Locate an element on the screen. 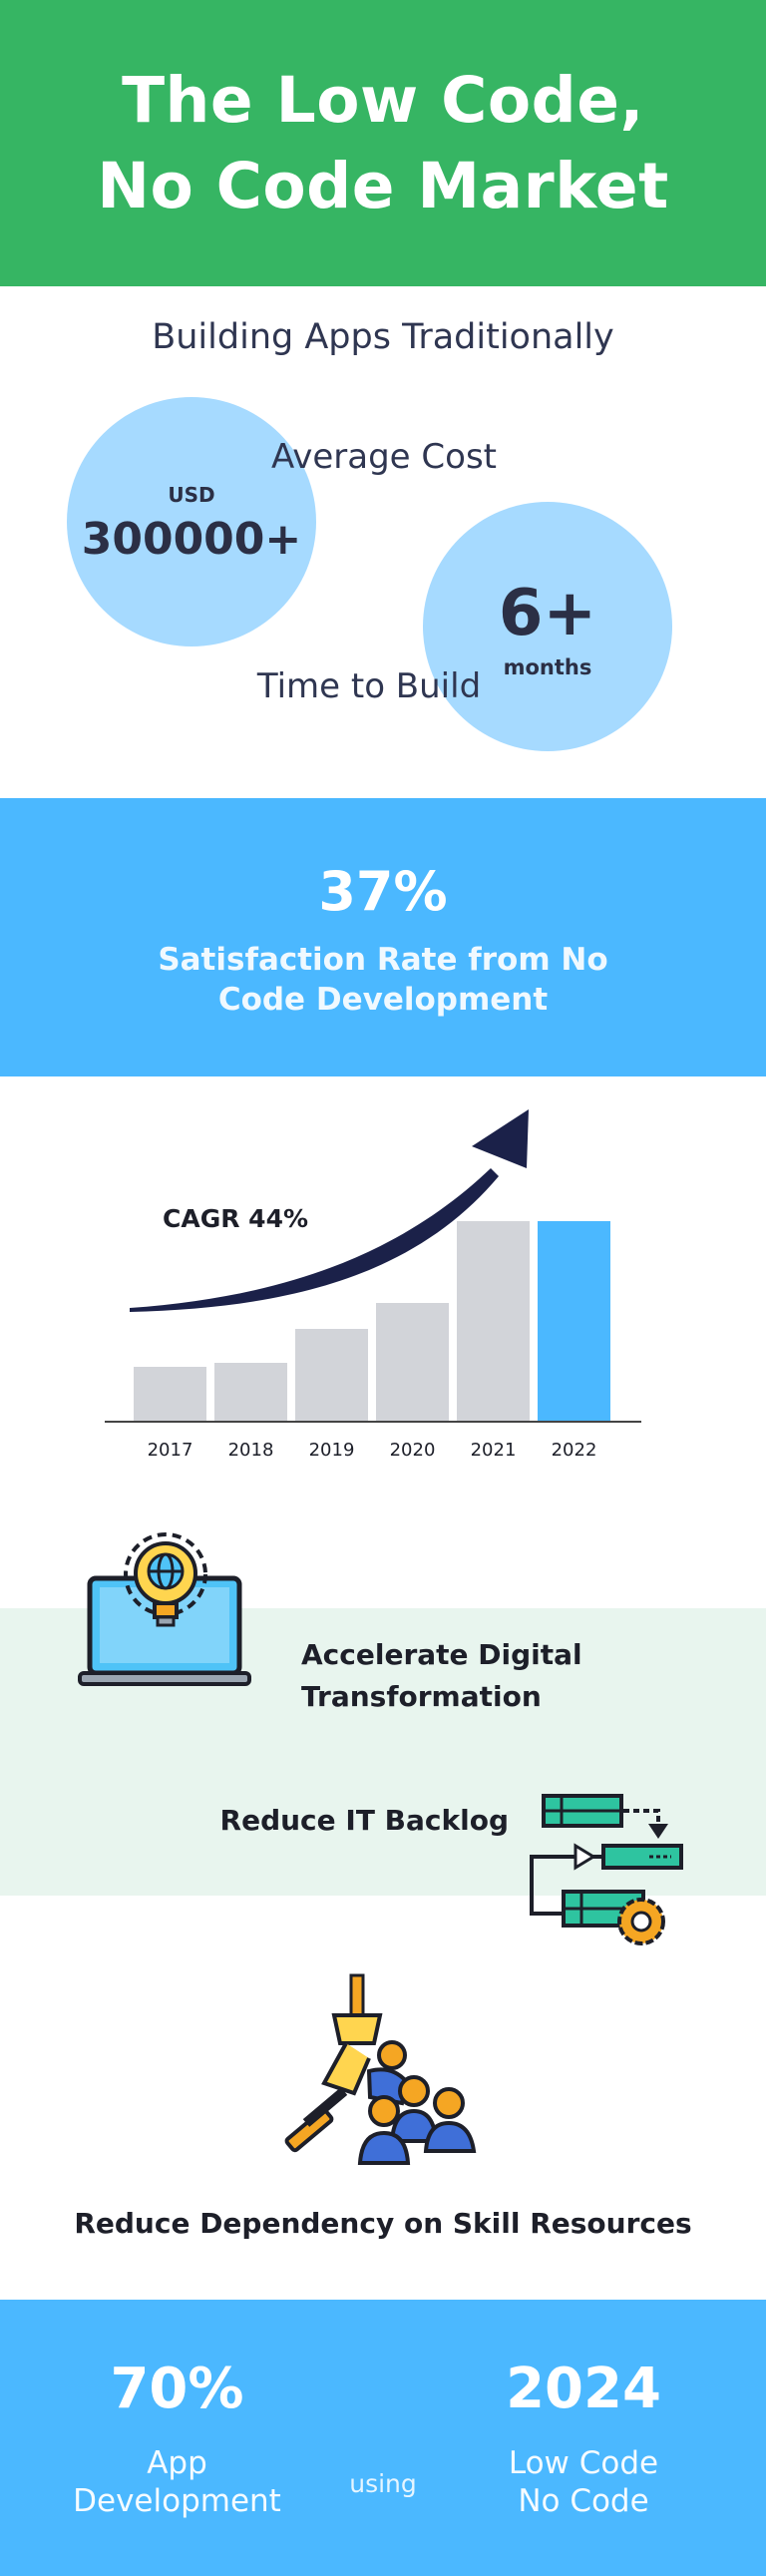 Image resolution: width=766 pixels, height=2576 pixels. bar-2020 is located at coordinates (412, 1362).